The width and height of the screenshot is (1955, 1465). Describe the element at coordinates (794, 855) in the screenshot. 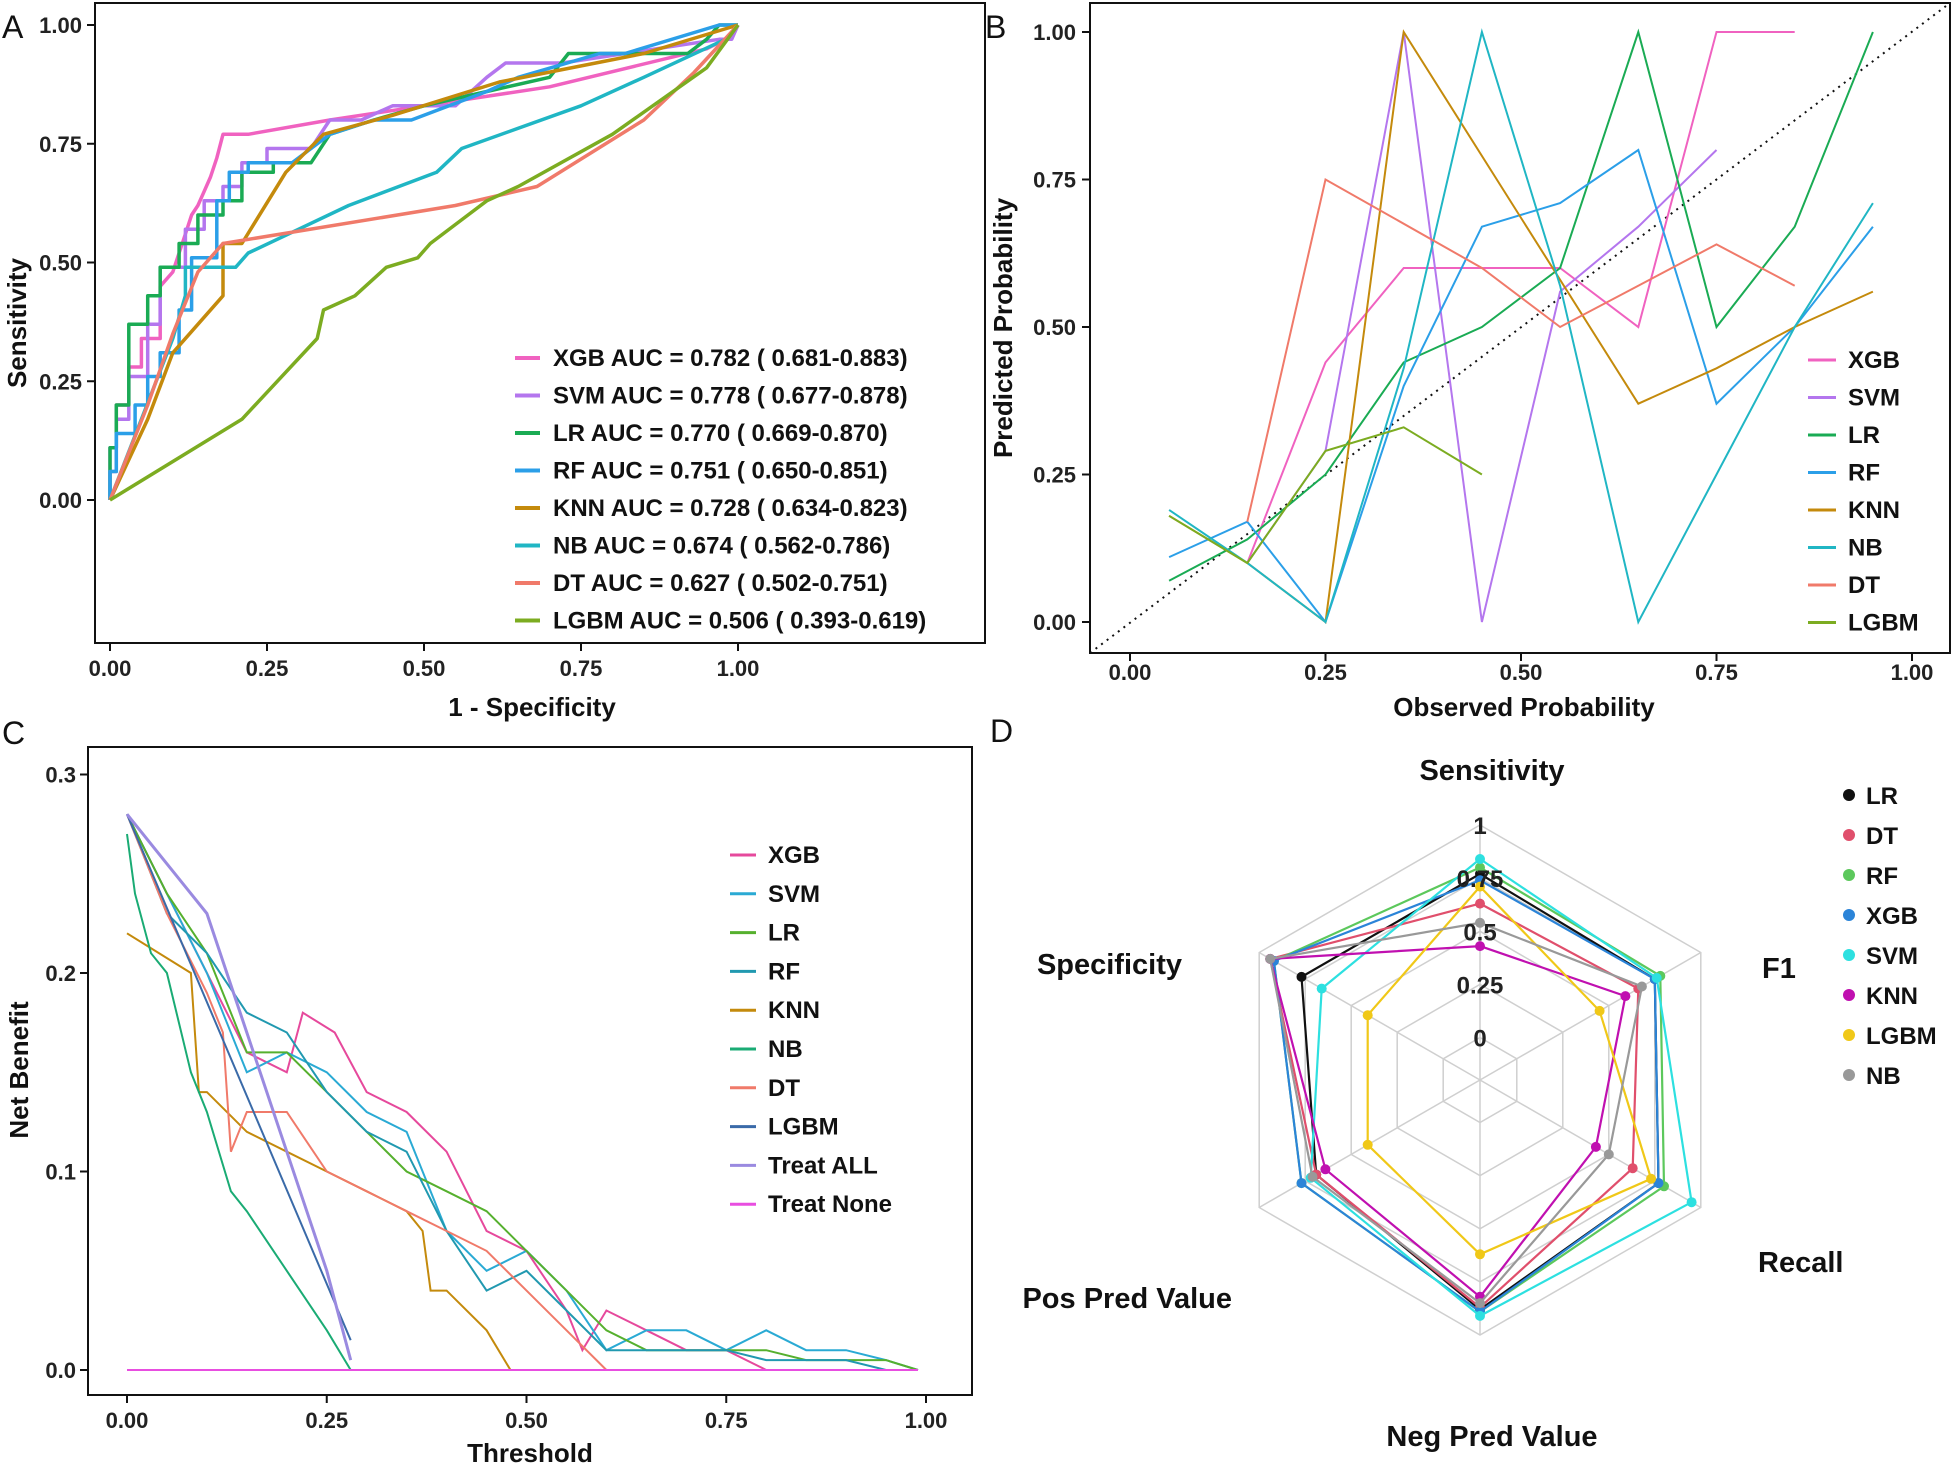

I see `decision-legend-label-xgb: XGB` at that location.